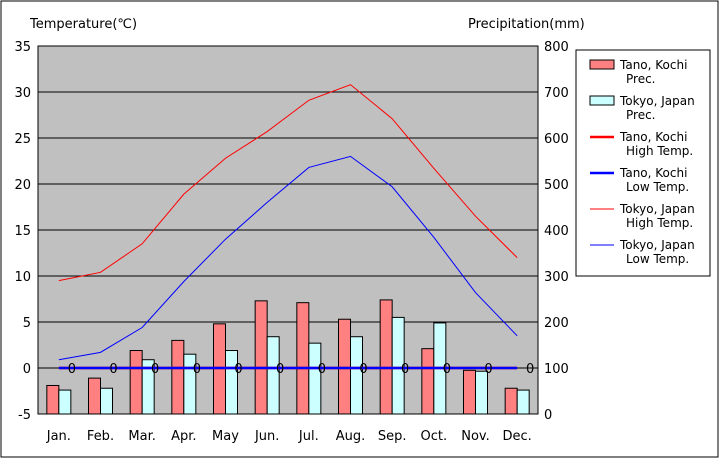  Describe the element at coordinates (22, 185) in the screenshot. I see `left-tick-label: 20` at that location.